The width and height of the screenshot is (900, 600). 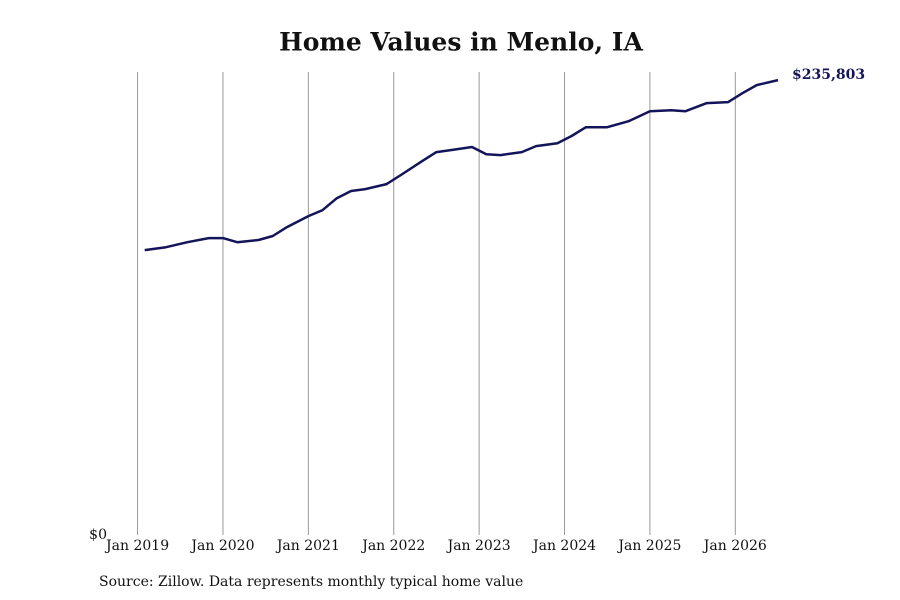 What do you see at coordinates (648, 546) in the screenshot?
I see `x-tick-label: Jan 2025` at bounding box center [648, 546].